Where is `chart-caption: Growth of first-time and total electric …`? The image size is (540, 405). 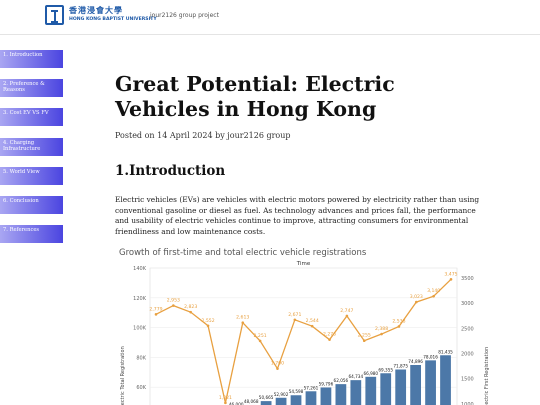
chart-caption: Growth of first-time and total electric … is located at coordinates (243, 253).